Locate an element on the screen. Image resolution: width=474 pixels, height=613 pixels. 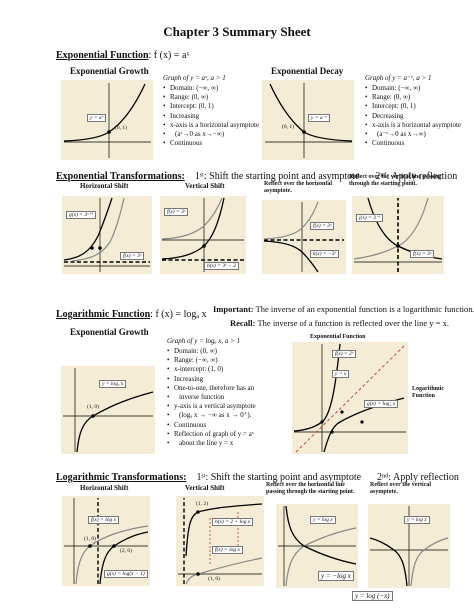
exptrans-g4-graph: j(x) = 3⁻ˣ f(x) = 3ˣ is located at coordinates (398, 235).